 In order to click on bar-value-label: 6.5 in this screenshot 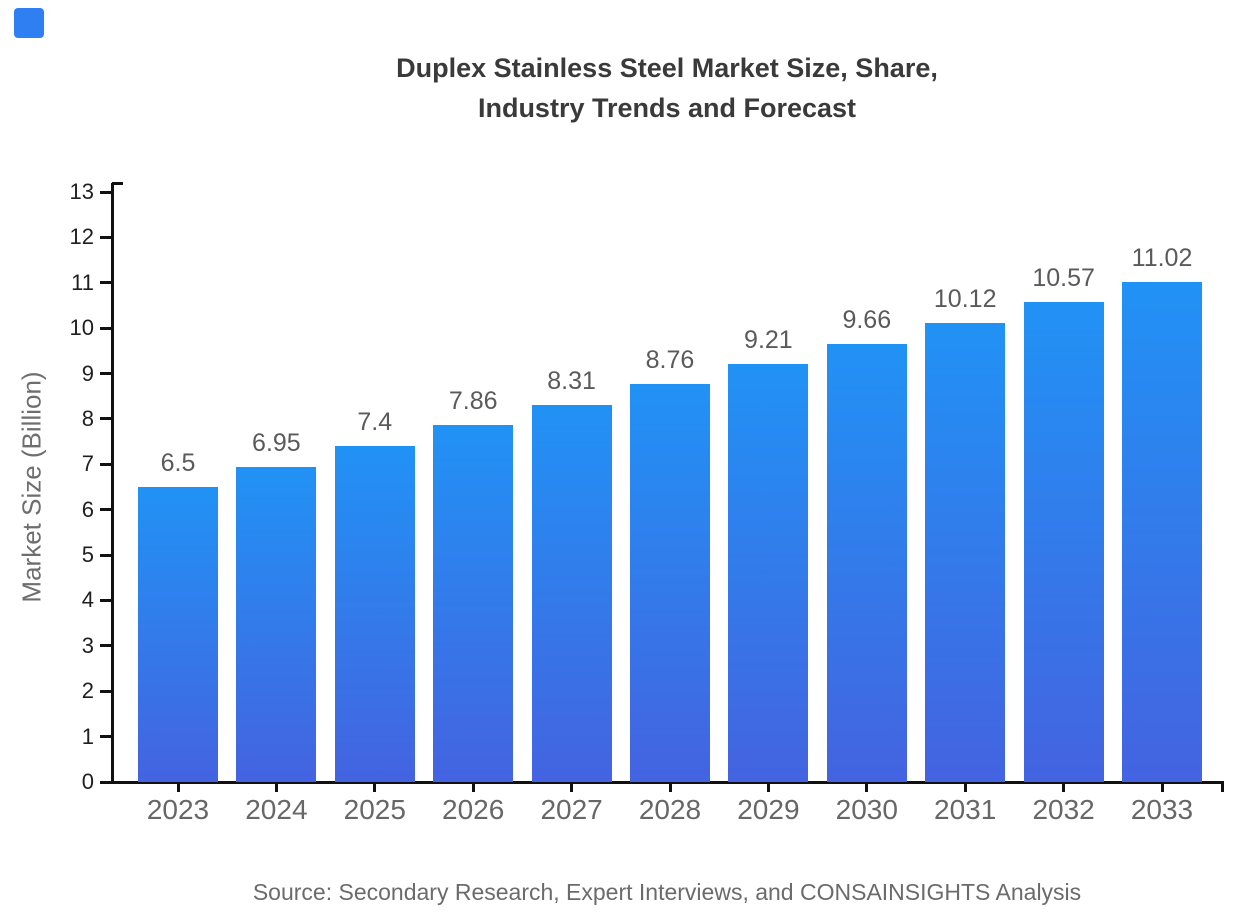, I will do `click(178, 463)`.